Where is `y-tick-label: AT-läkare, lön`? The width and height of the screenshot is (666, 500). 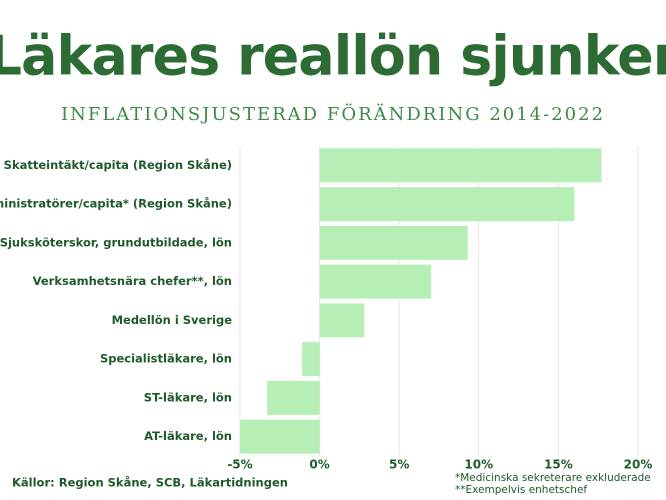
y-tick-label: AT-läkare, lön is located at coordinates (188, 436).